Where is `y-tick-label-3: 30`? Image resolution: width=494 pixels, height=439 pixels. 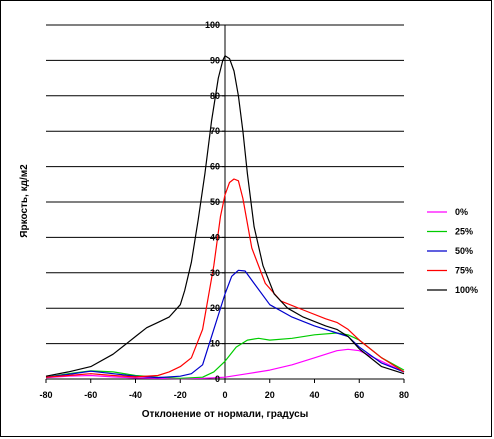 y-tick-label-3: 30 is located at coordinates (215, 273).